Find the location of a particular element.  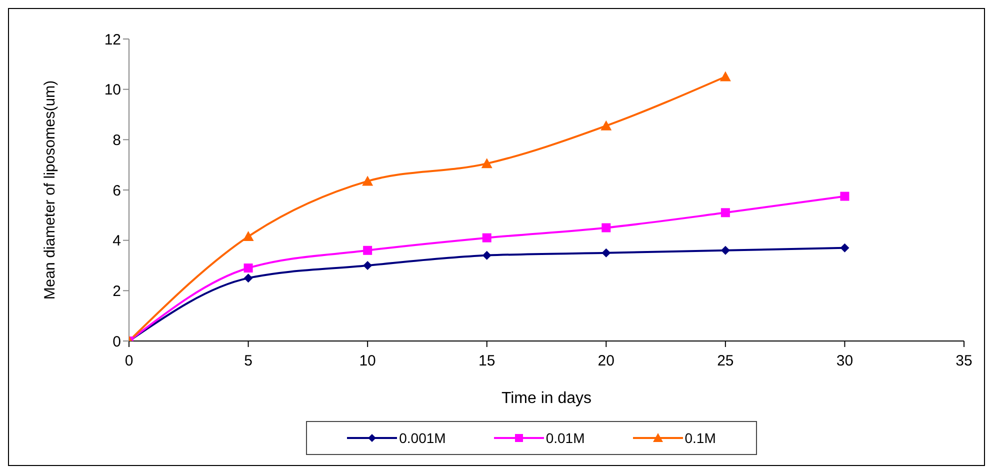

y-tick-label: 10 is located at coordinates (112, 90).